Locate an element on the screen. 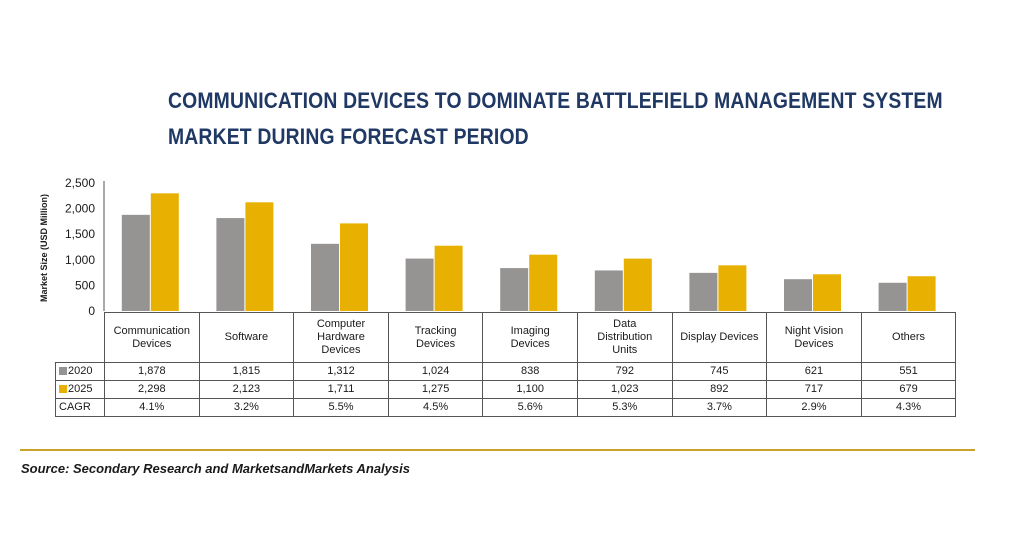  value-cagr: 3.7% is located at coordinates (719, 407).